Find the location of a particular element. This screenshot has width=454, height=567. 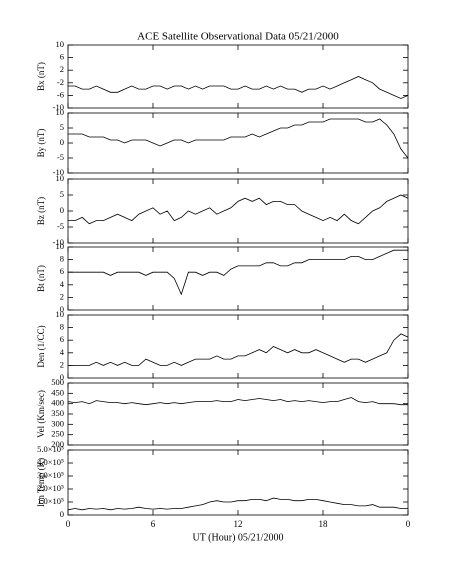

y-tick-label: 300 is located at coordinates (57, 423).